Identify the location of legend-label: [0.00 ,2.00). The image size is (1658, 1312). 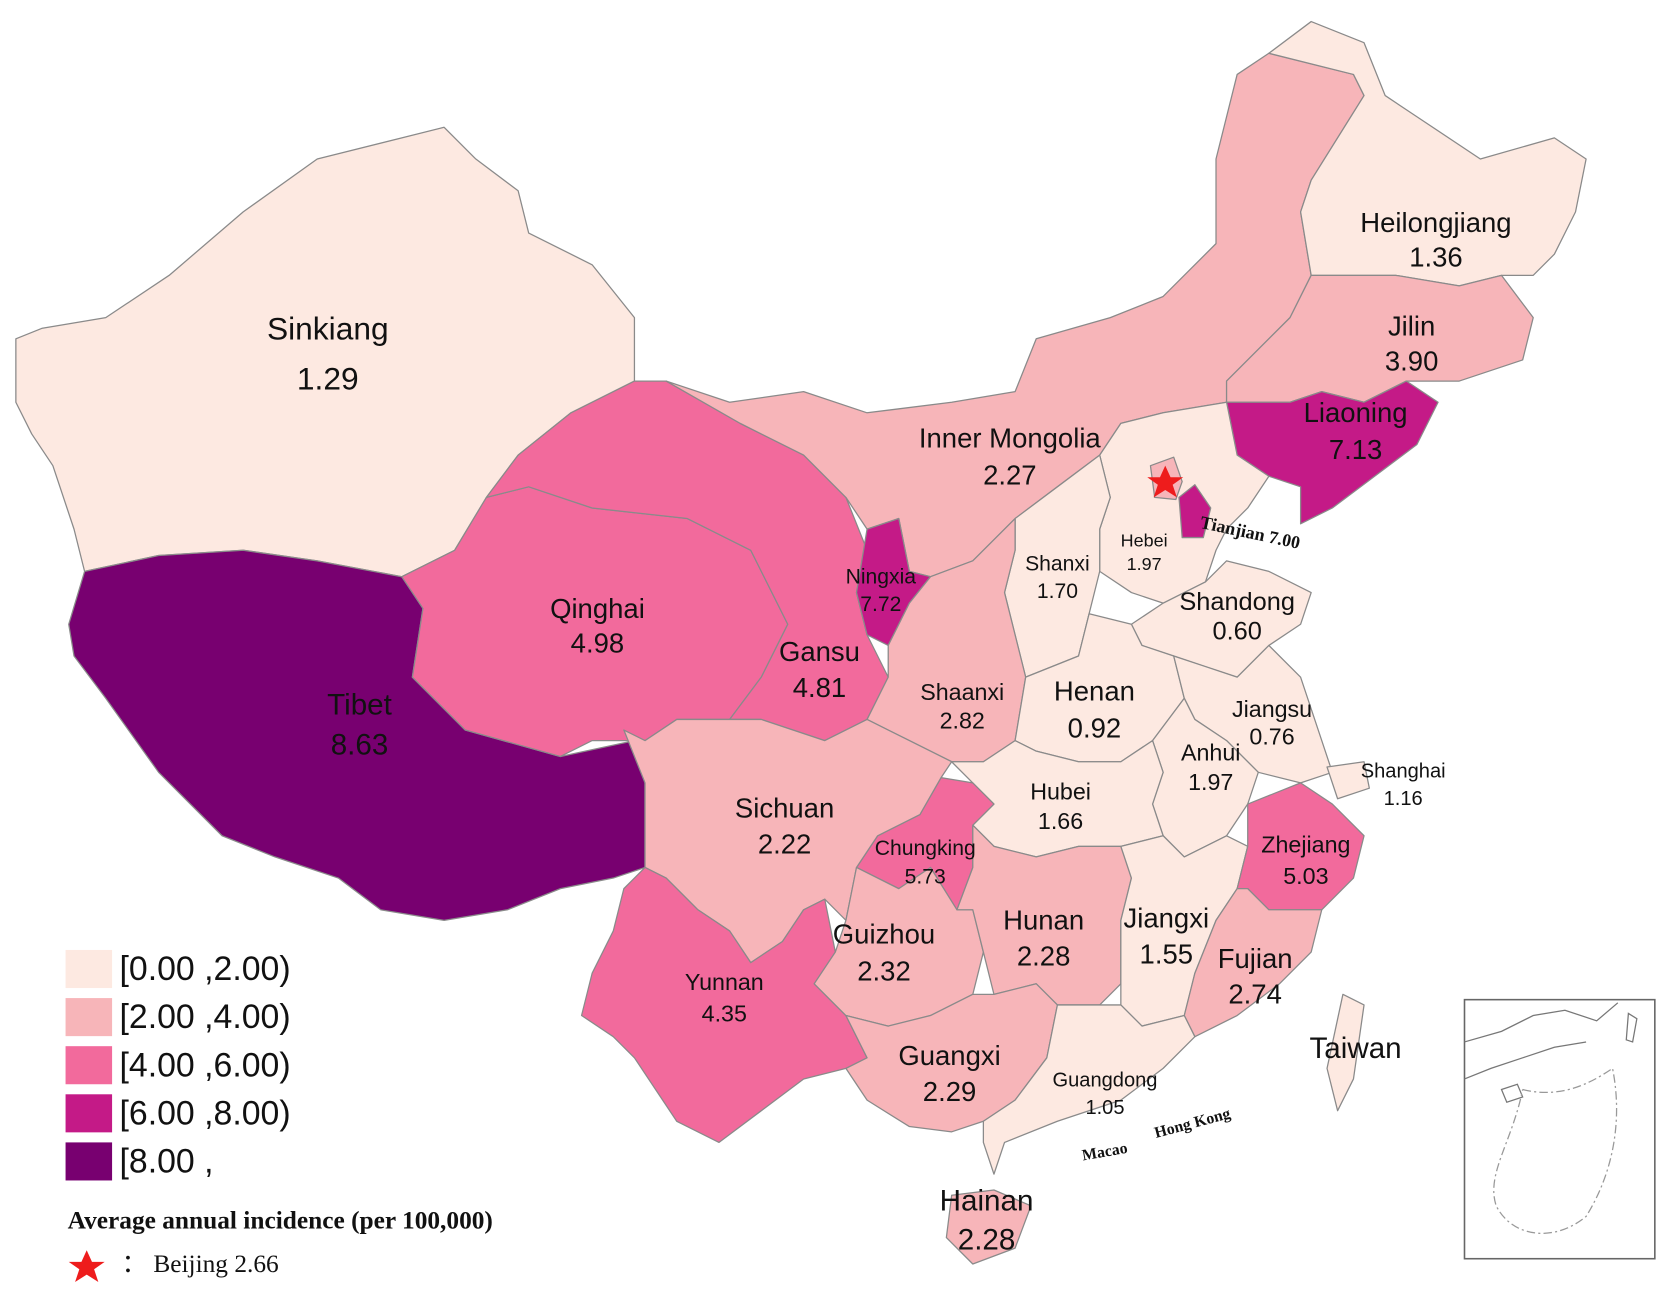
(204, 969).